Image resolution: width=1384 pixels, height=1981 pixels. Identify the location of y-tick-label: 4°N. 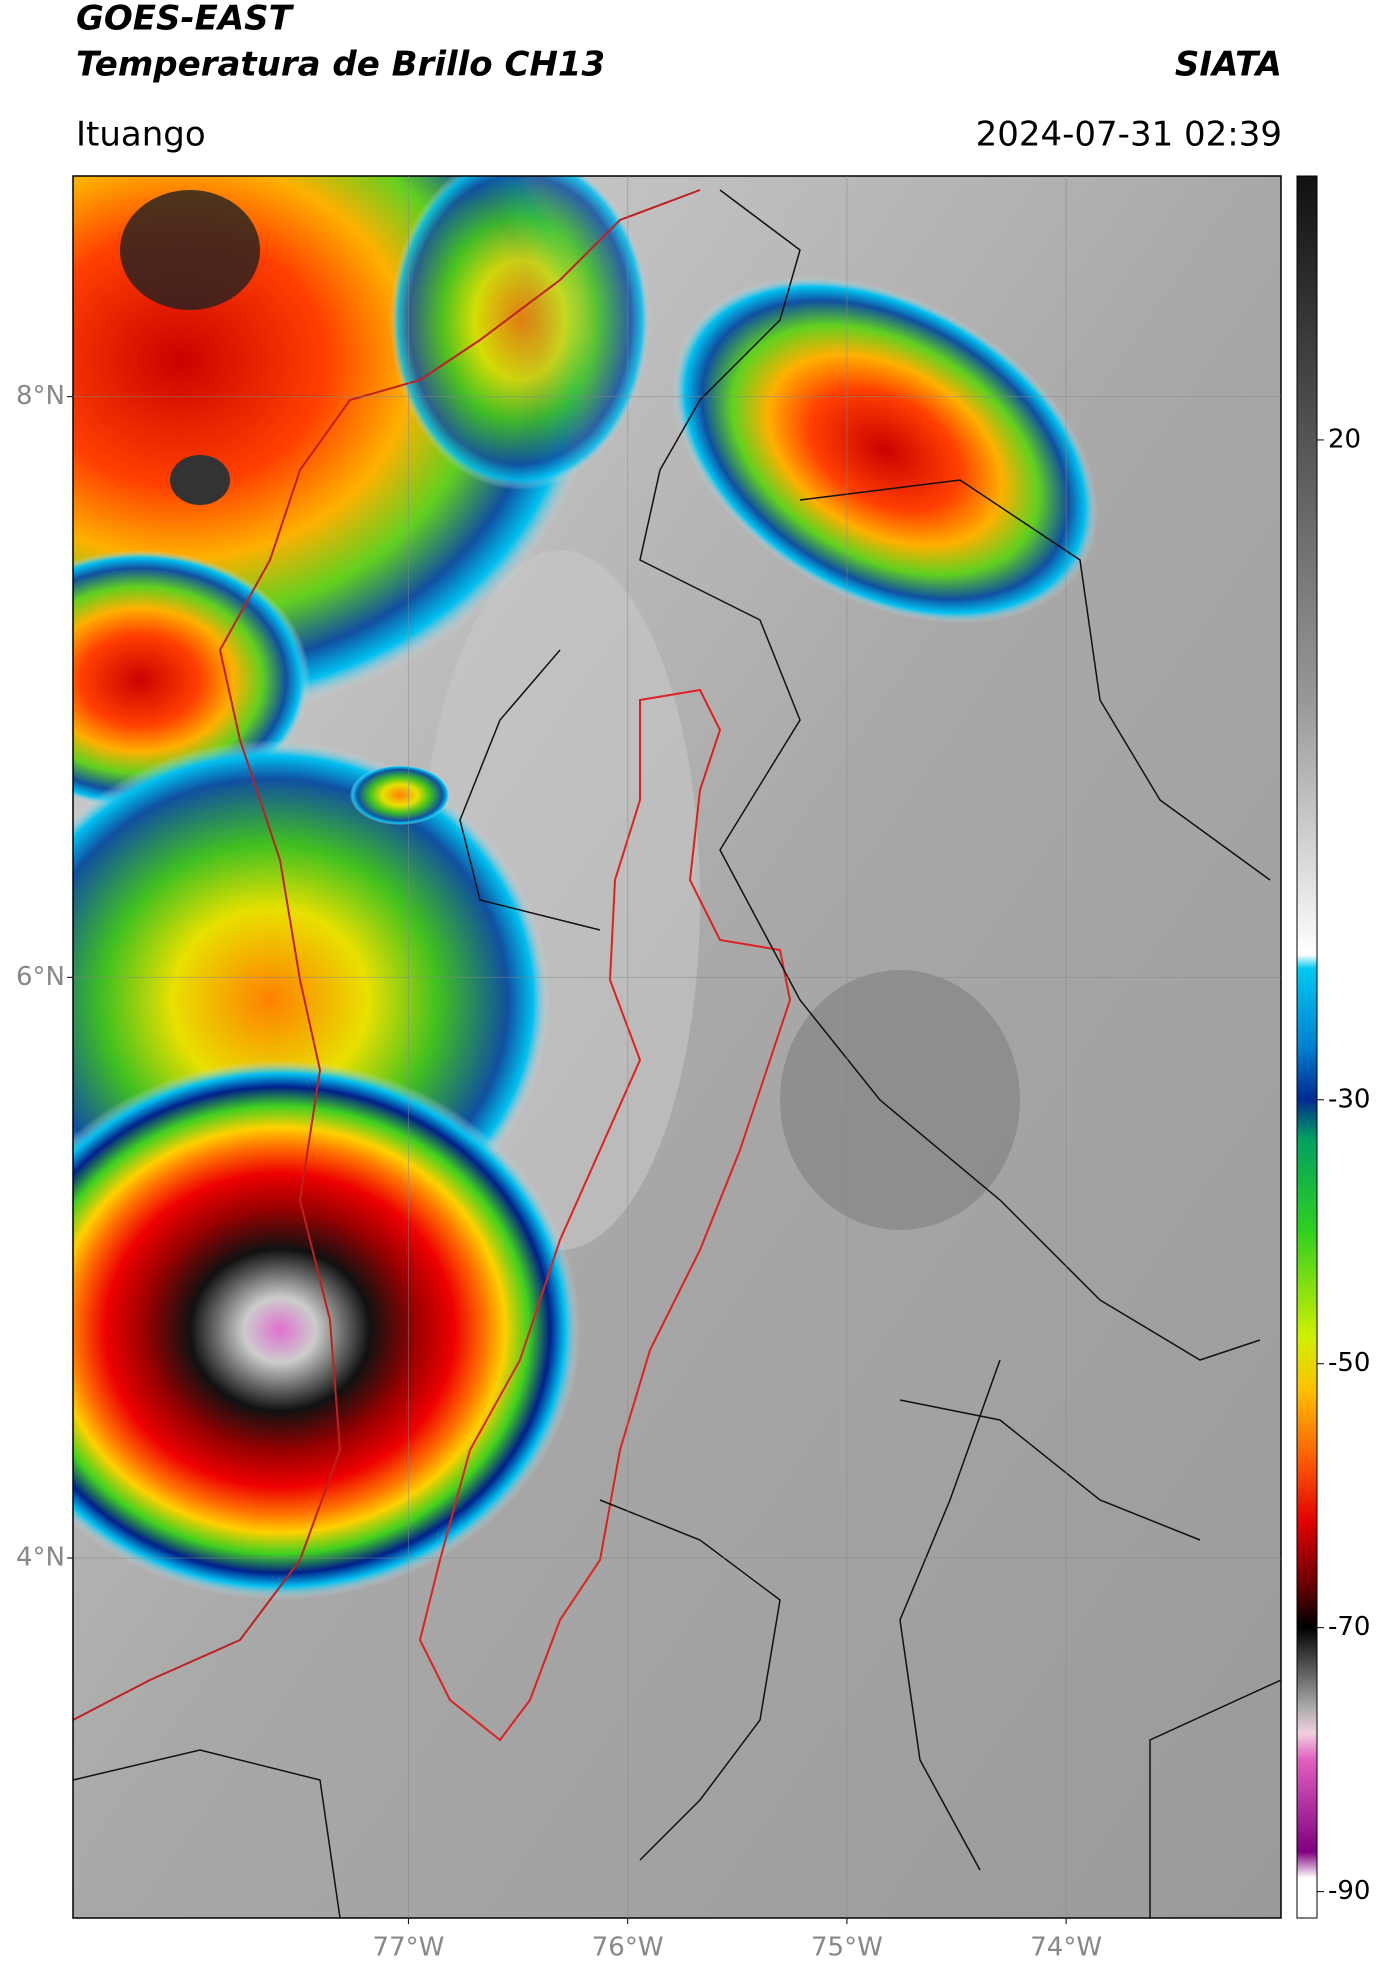
(40, 1557).